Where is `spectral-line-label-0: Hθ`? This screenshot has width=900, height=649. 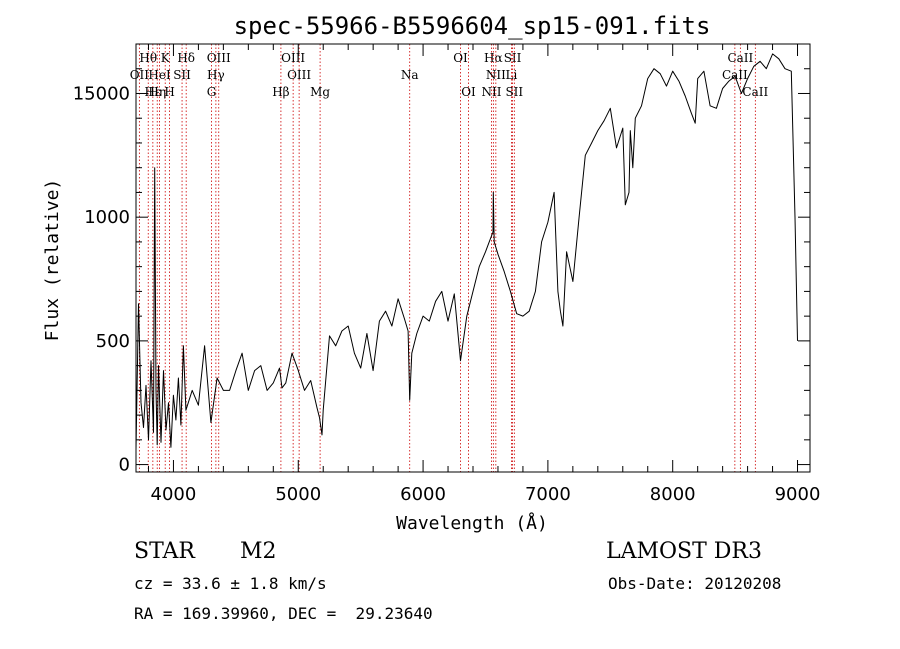 spectral-line-label-0: Hθ is located at coordinates (148, 58).